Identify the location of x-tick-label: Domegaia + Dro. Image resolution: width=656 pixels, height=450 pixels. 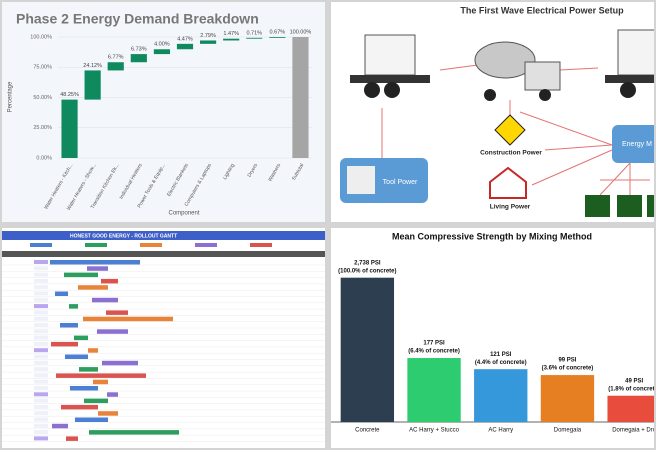
(634, 431).